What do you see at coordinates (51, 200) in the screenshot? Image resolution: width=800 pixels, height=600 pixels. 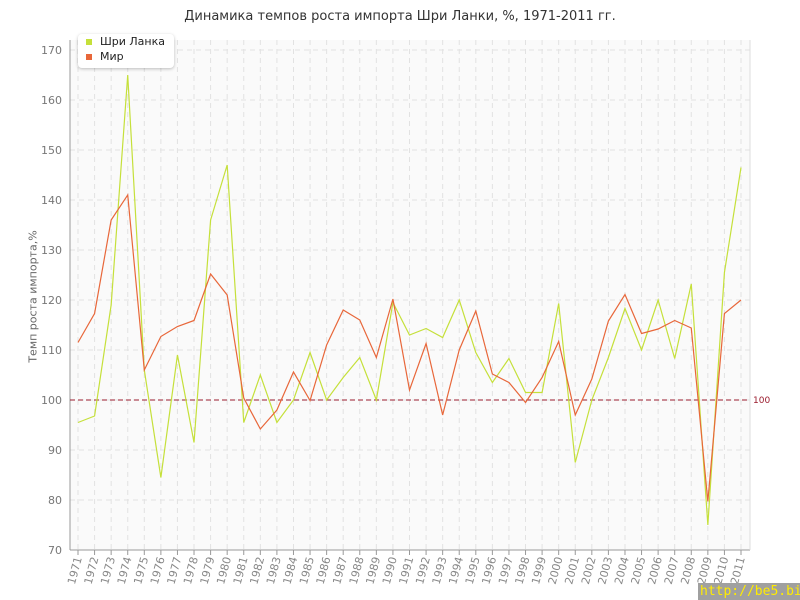 I see `y-tick-label: 140` at bounding box center [51, 200].